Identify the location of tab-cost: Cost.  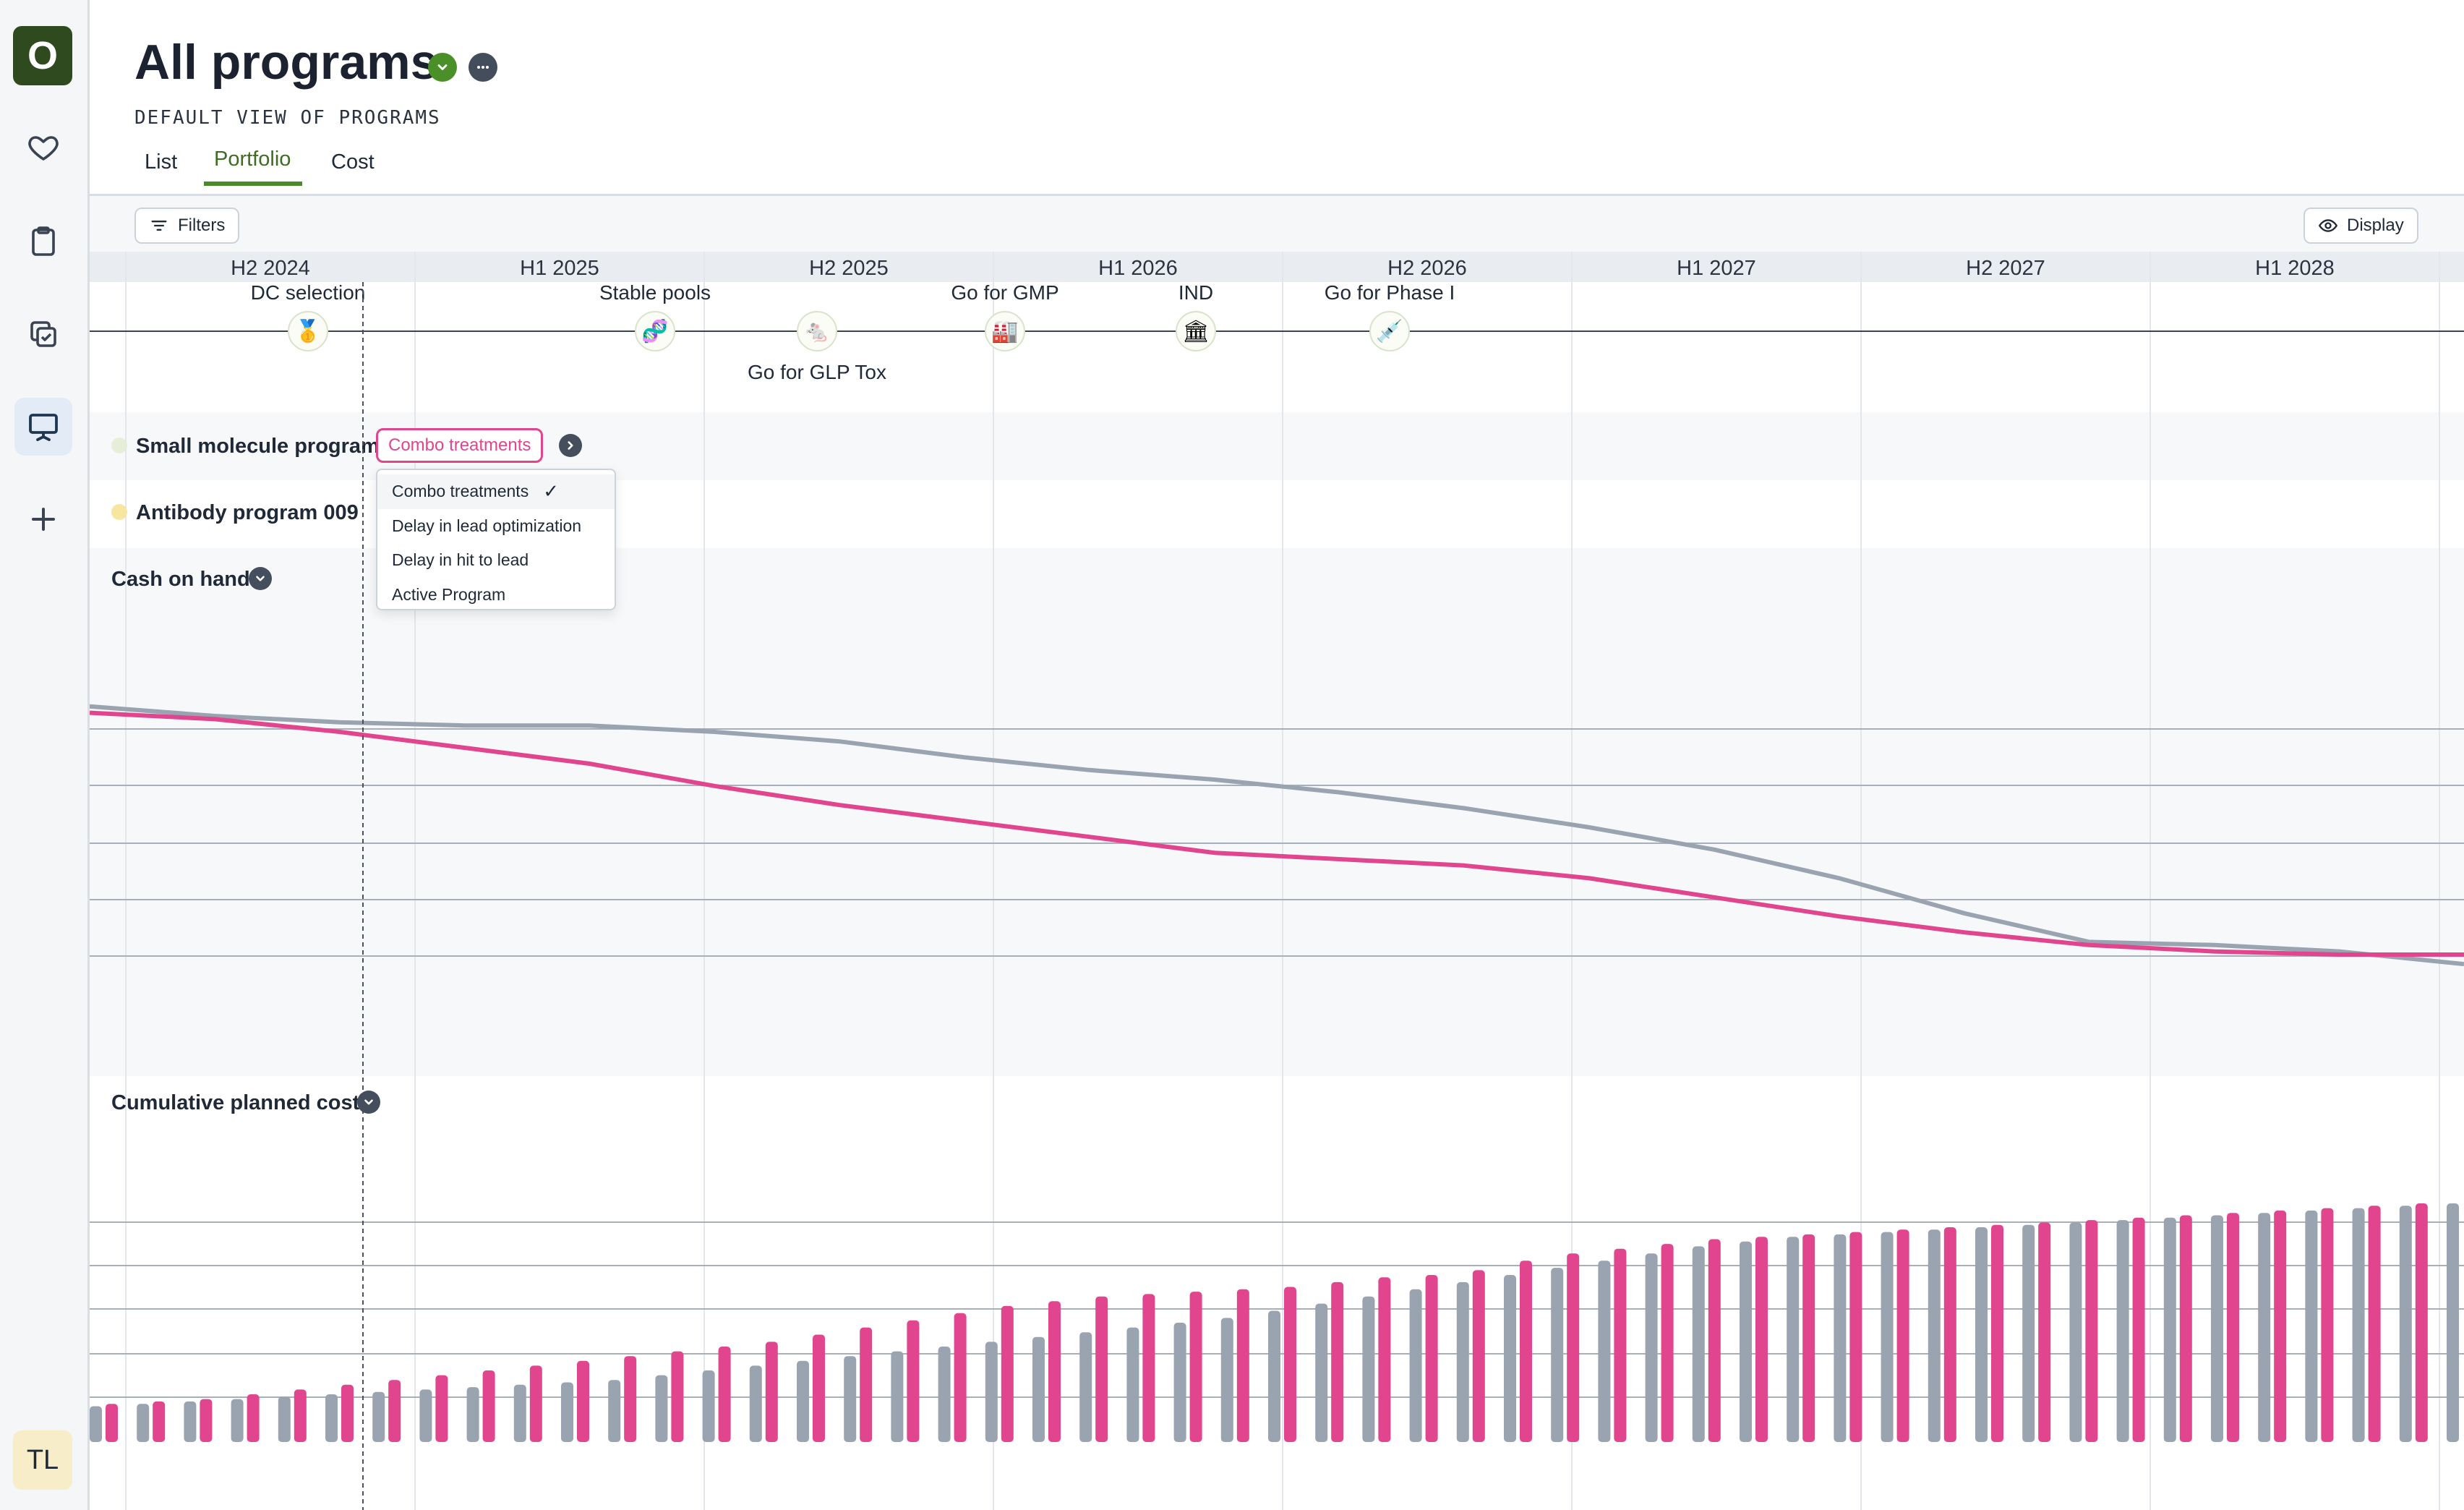
(353, 162).